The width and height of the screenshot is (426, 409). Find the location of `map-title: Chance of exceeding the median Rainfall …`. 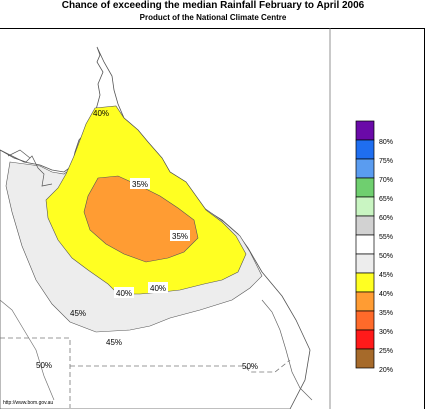

map-title: Chance of exceeding the median Rainfall … is located at coordinates (213, 5).